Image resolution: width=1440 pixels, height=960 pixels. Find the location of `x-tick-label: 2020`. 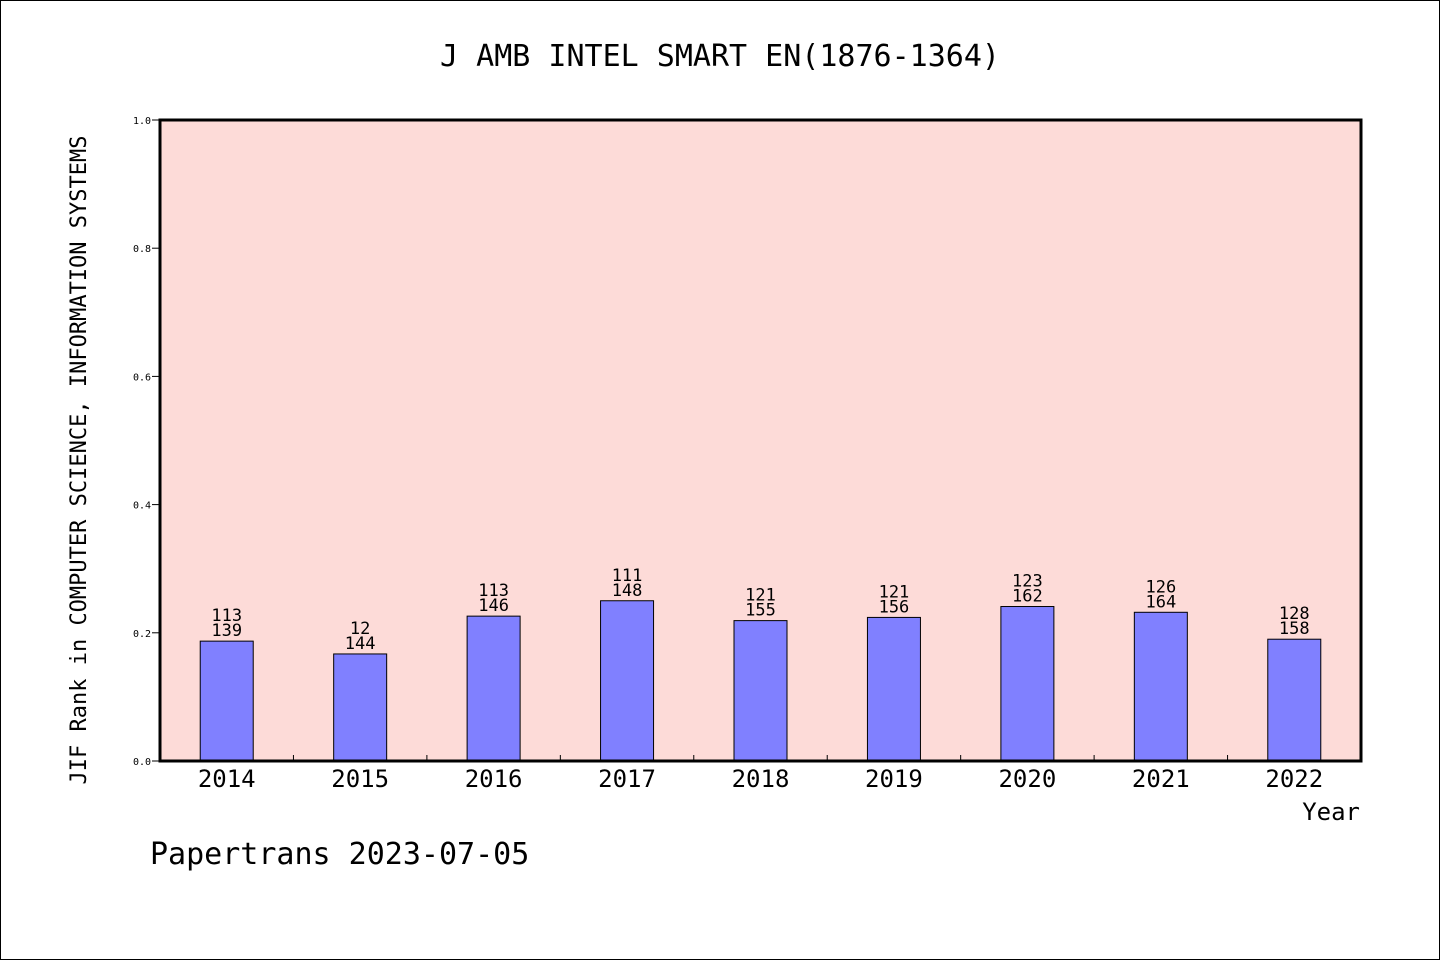

x-tick-label: 2020 is located at coordinates (1027, 779).